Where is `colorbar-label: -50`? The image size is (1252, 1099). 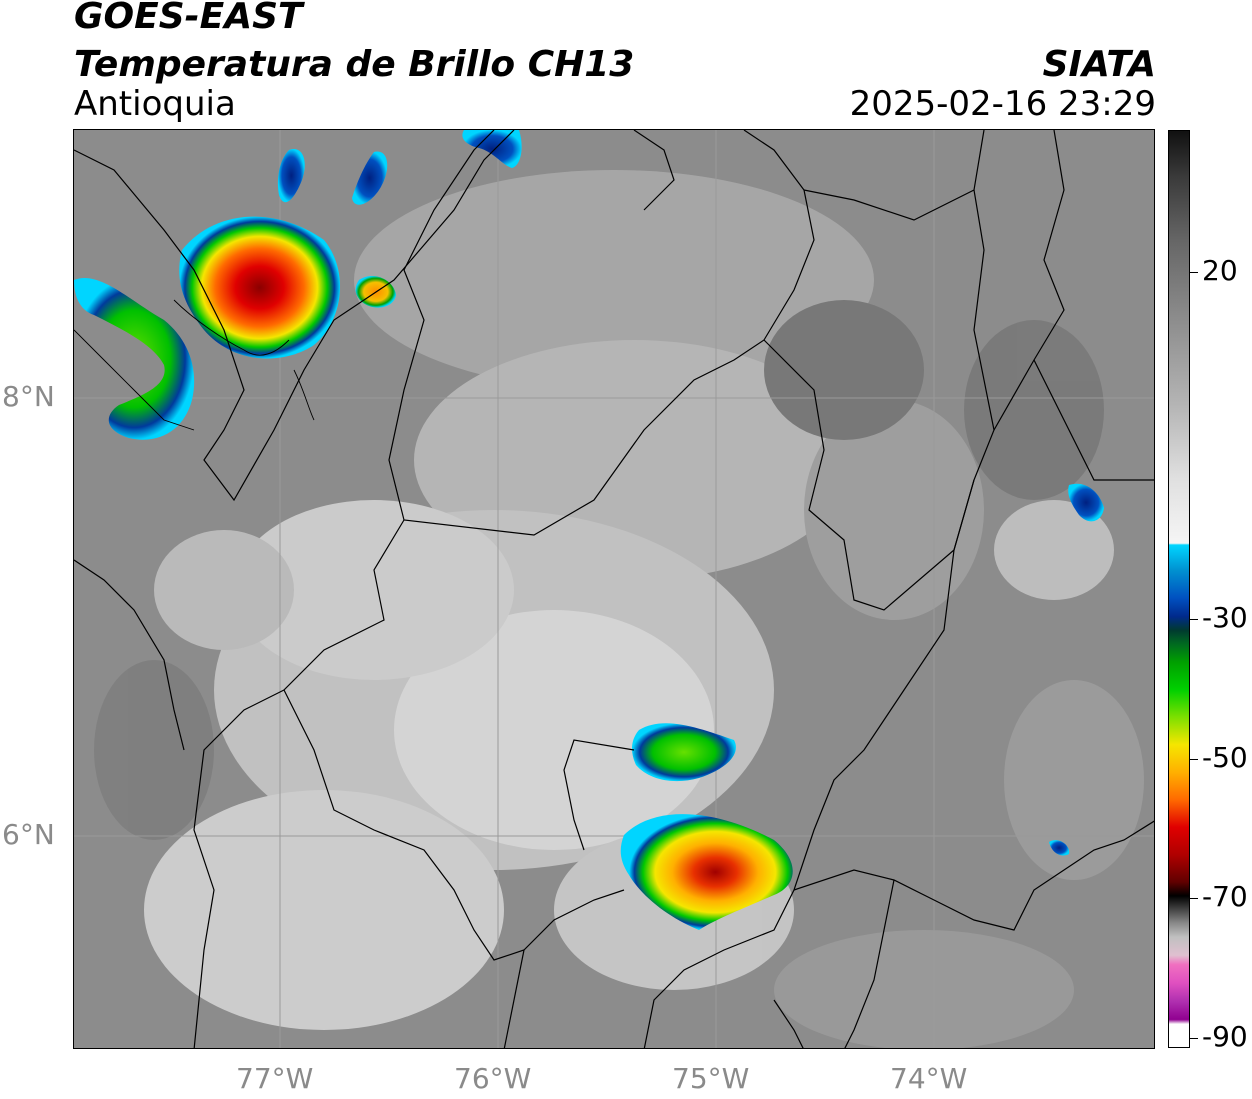
colorbar-label: -50 is located at coordinates (1225, 757).